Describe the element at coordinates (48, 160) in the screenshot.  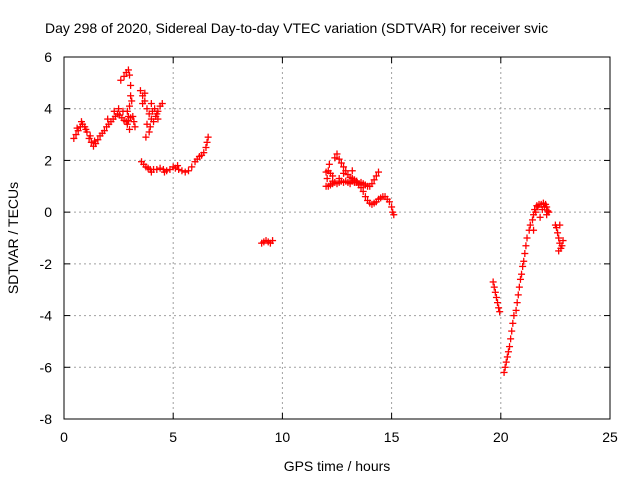
I see `y-tick-label: 2` at that location.